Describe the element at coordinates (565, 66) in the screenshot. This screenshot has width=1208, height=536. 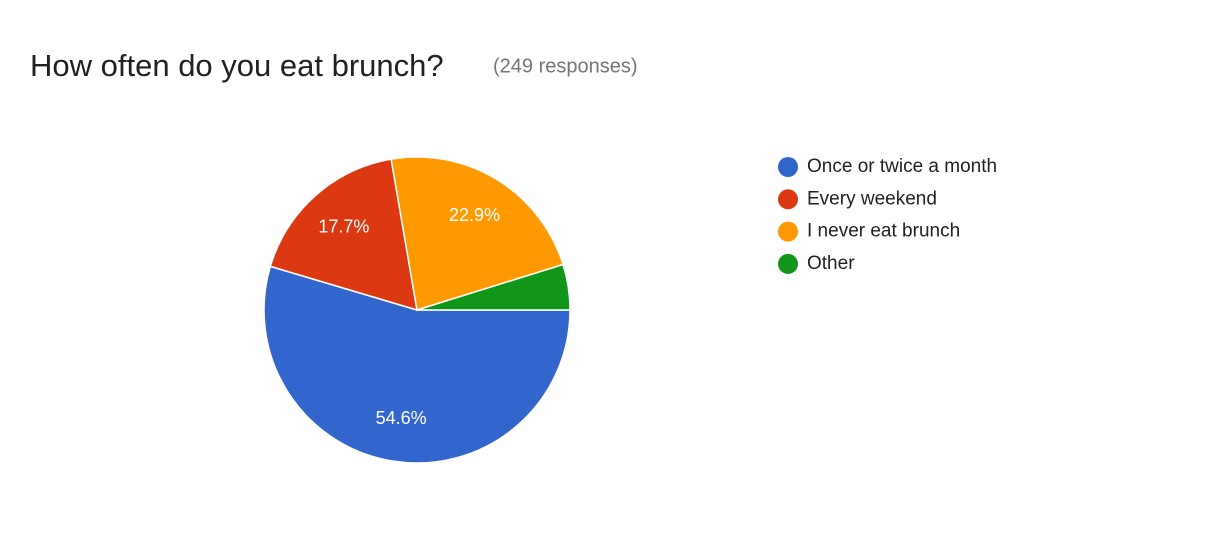
I see `chart-subtitle: (249 responses)` at that location.